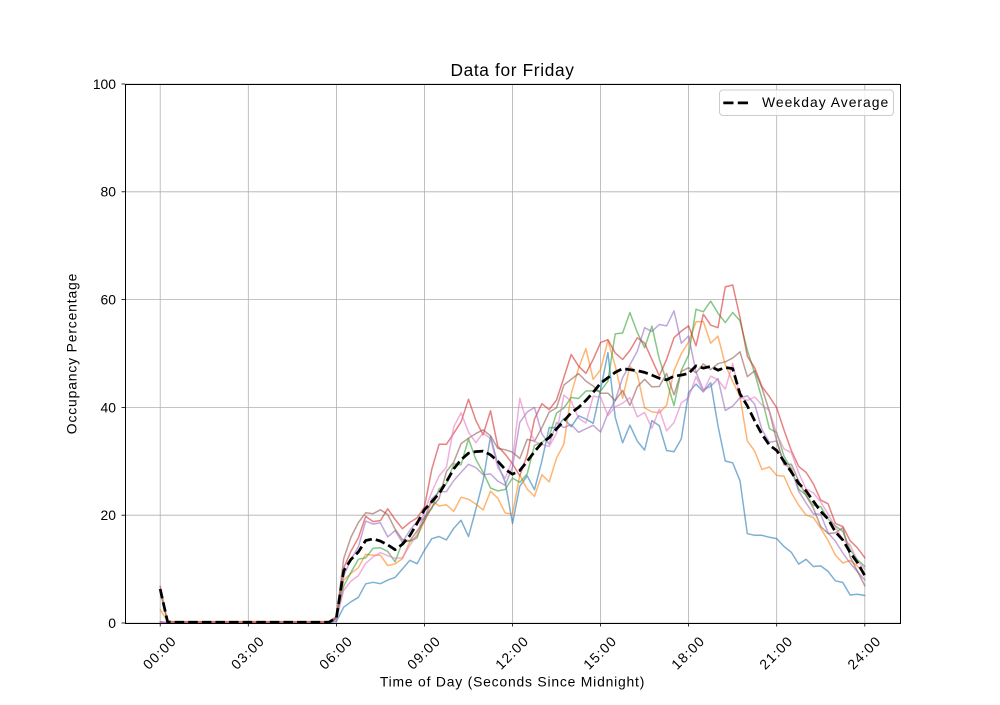 Image resolution: width=1000 pixels, height=705 pixels. What do you see at coordinates (109, 407) in the screenshot?
I see `svg-text: 40` at bounding box center [109, 407].